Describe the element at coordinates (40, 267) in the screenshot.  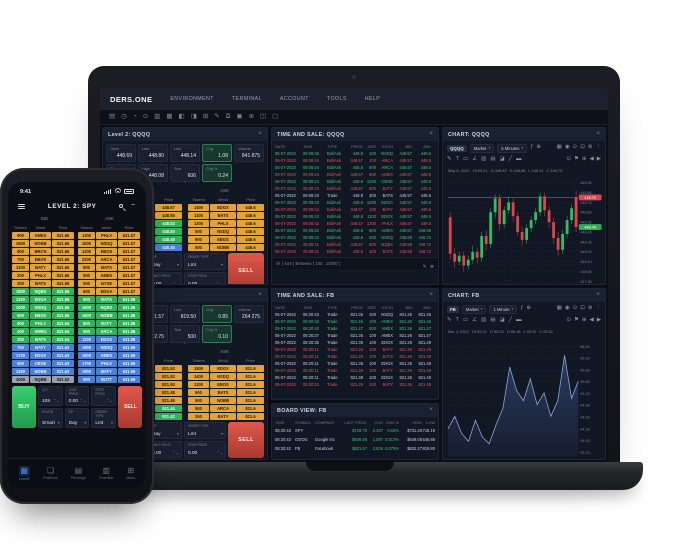
I see `bid-mmid-cell: BATY` at that location.